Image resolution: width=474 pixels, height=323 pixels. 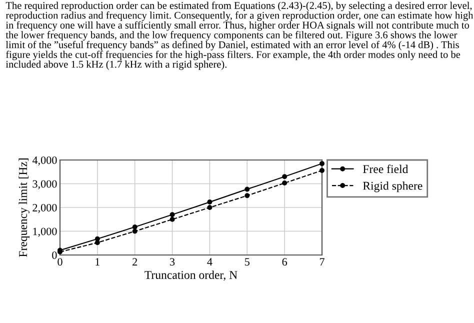 I want to click on x-tick-label: 4, so click(x=209, y=262).